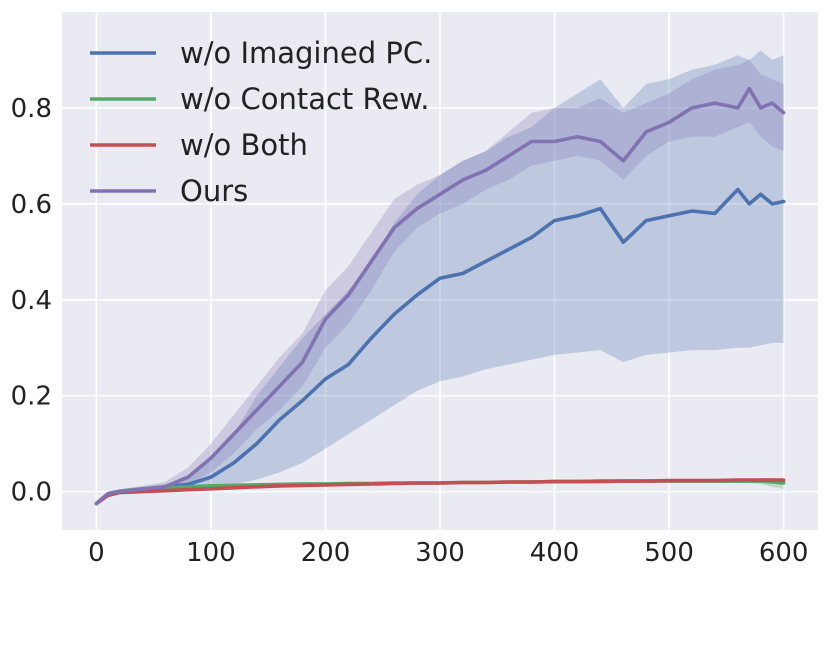 This screenshot has width=830, height=669. Describe the element at coordinates (326, 553) in the screenshot. I see `x-tick-label: 200` at that location.